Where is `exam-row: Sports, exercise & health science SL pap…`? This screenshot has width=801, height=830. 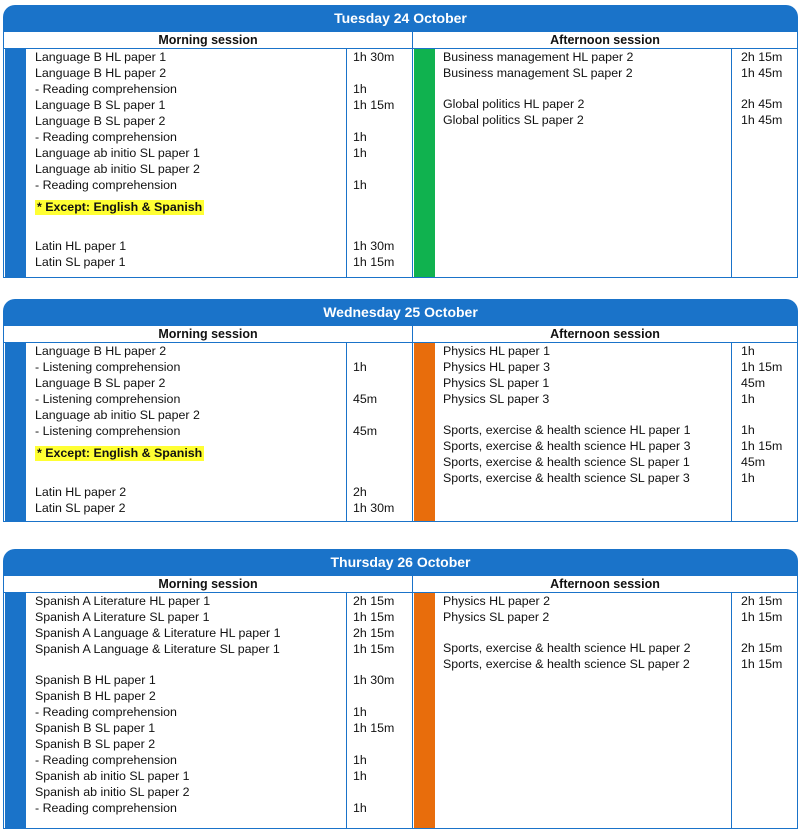
exam-row: Sports, exercise & health science SL pap… is located at coordinates (618, 478).